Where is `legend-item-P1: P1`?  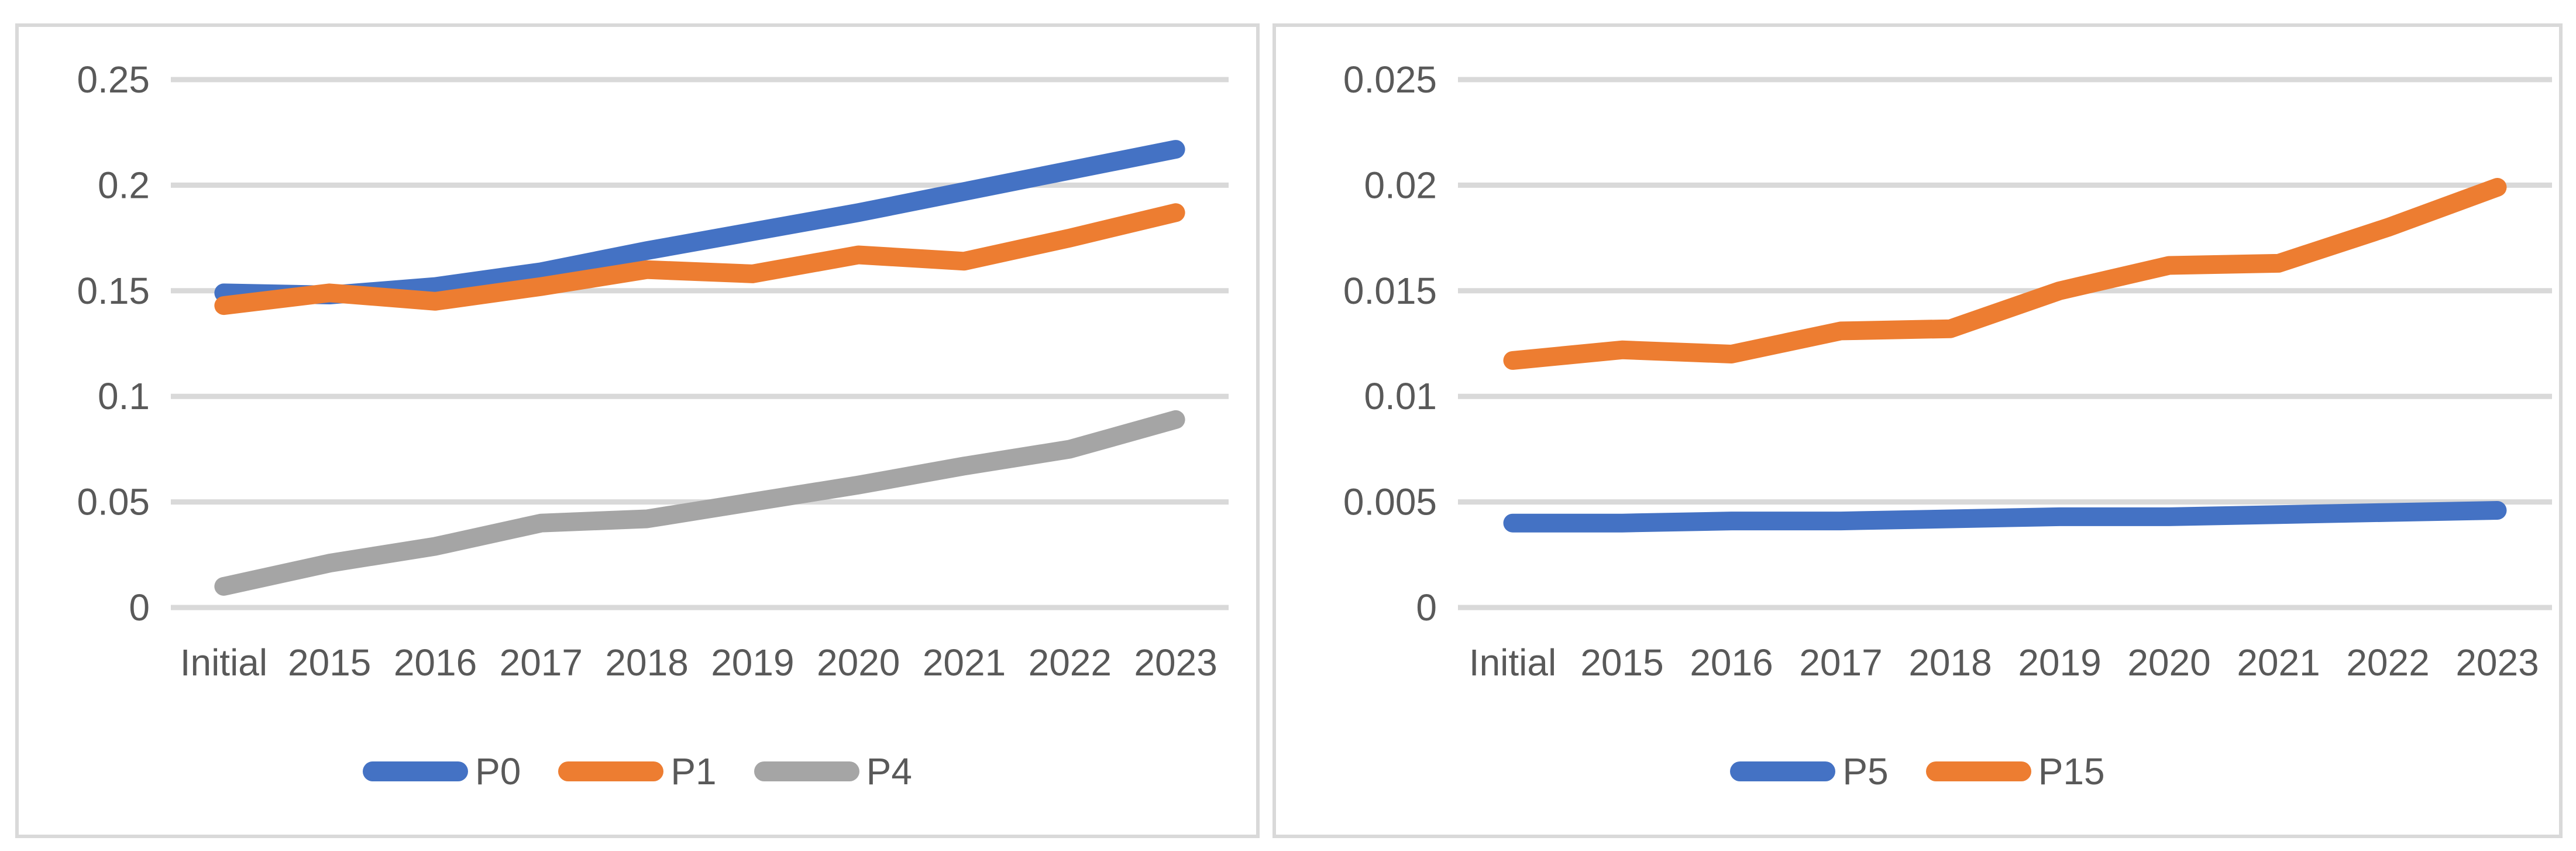
legend-item-P1: P1 is located at coordinates (638, 771).